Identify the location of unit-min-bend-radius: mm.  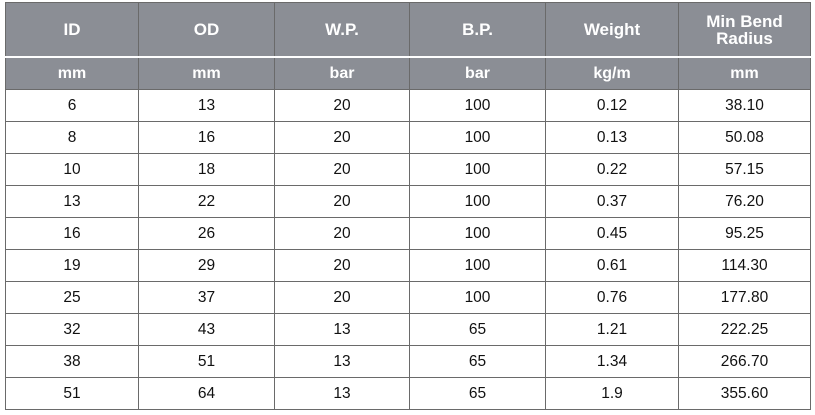
(744, 73).